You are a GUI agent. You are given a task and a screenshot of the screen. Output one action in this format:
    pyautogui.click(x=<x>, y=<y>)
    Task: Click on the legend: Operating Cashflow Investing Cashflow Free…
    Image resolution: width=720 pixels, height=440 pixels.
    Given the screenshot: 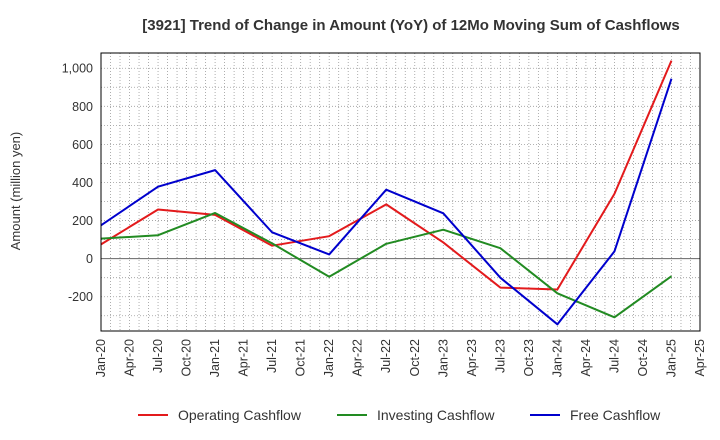 What is the action you would take?
    pyautogui.click(x=399, y=415)
    